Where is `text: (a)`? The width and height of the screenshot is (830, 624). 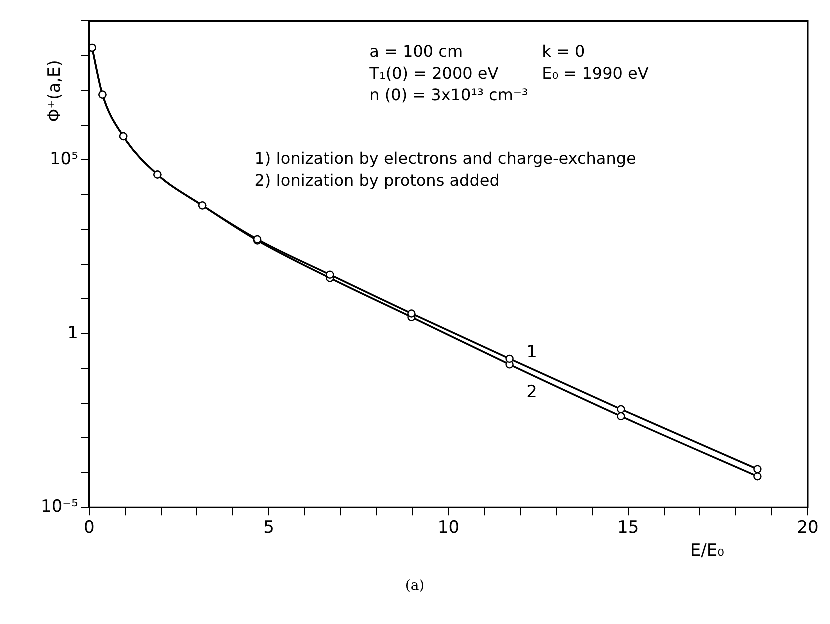 text: (a) is located at coordinates (415, 586).